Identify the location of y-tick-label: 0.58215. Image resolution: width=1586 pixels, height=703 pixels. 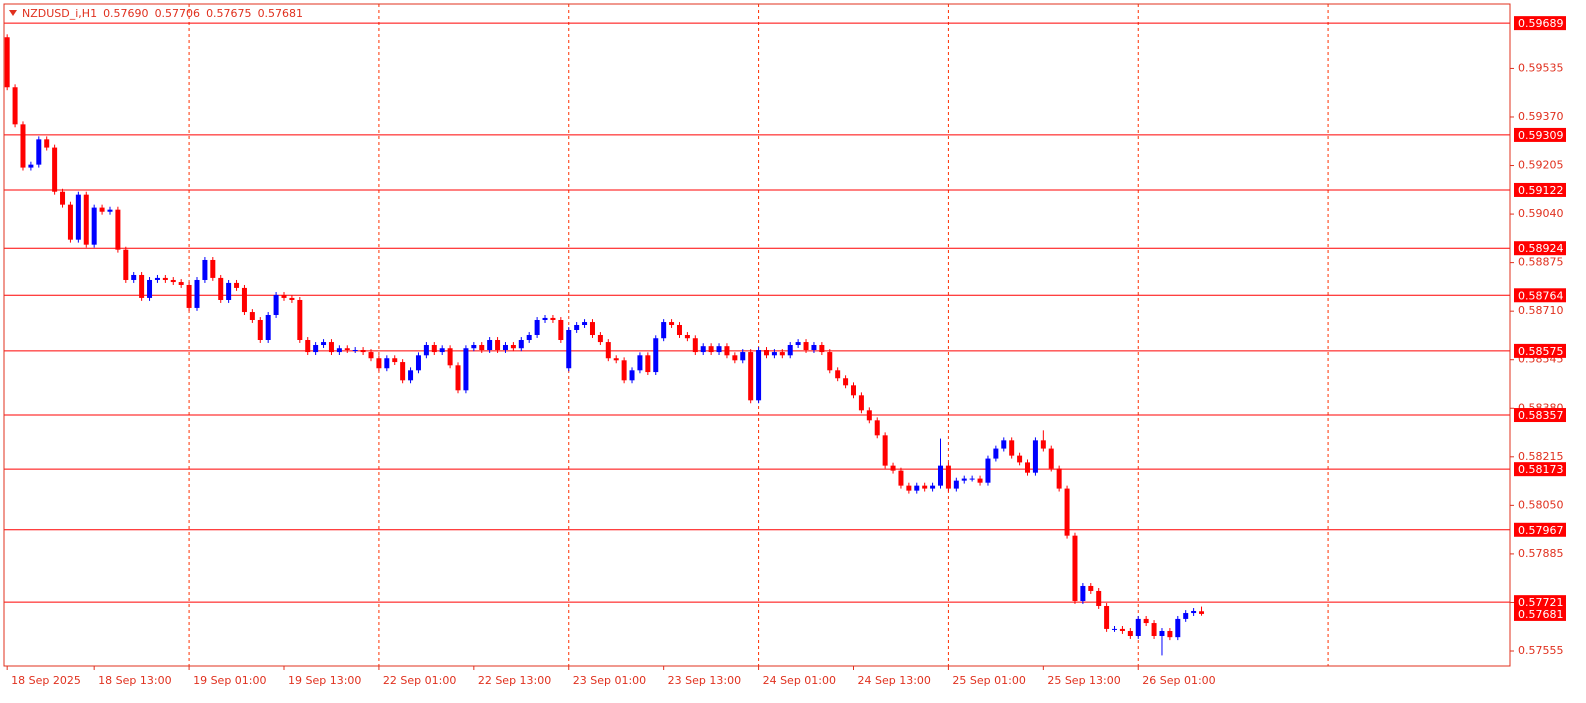
(1541, 456).